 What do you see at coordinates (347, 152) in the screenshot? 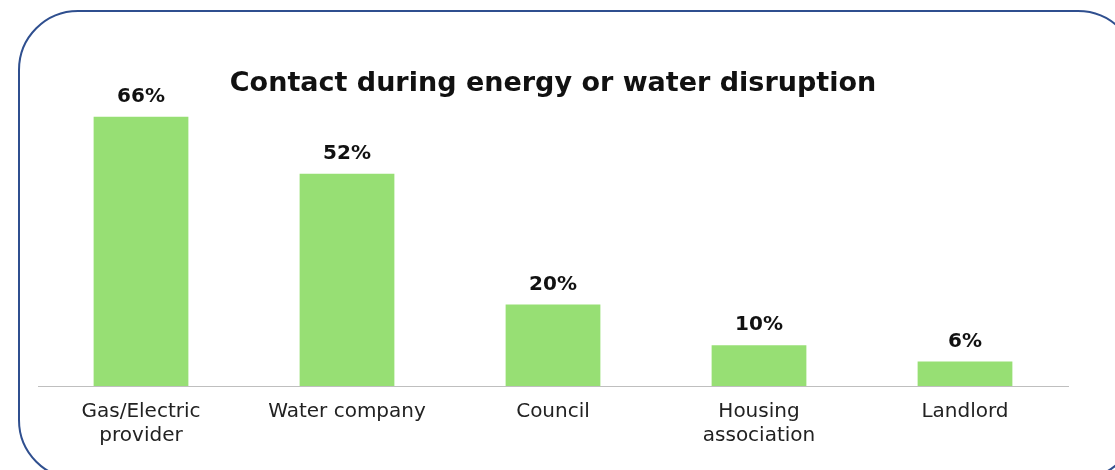
I see `data-label: 52%` at bounding box center [347, 152].